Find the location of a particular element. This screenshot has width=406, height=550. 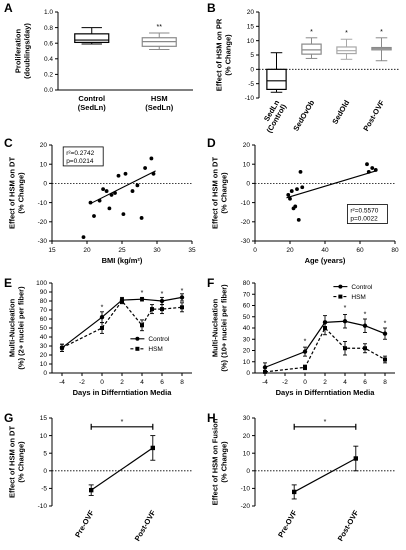

pre-post-line is located at coordinates (325, 475).